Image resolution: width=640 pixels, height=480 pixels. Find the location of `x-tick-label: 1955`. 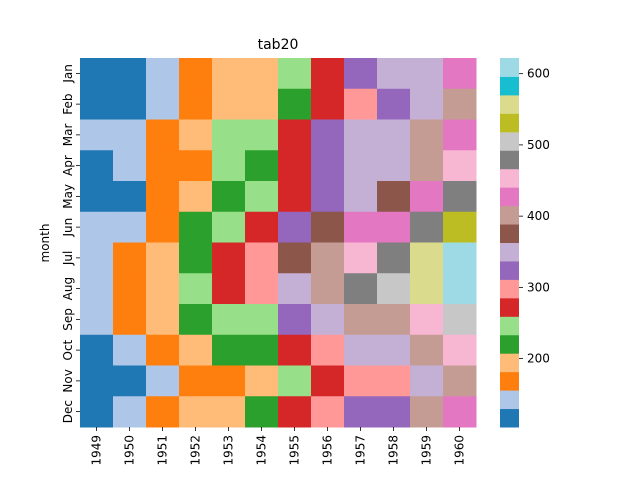

x-tick-label: 1955 is located at coordinates (295, 450).